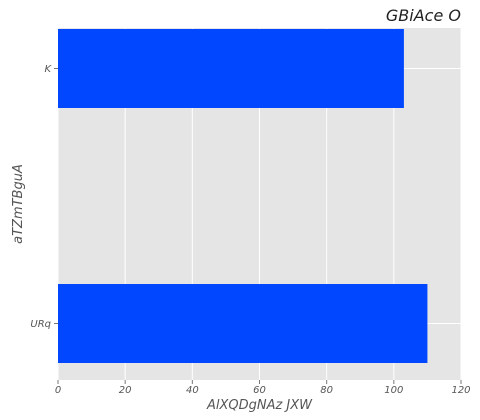 This screenshot has height=420, width=480. I want to click on y-tick-label: URq, so click(40, 324).